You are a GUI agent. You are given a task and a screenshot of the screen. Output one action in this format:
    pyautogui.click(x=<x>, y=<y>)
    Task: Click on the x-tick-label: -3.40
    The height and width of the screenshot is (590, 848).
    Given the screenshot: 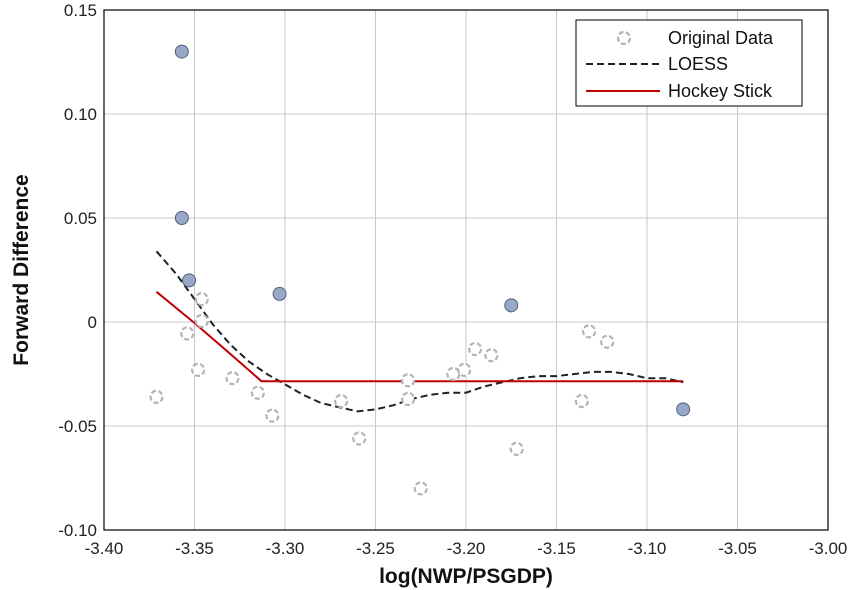 What is the action you would take?
    pyautogui.click(x=104, y=548)
    